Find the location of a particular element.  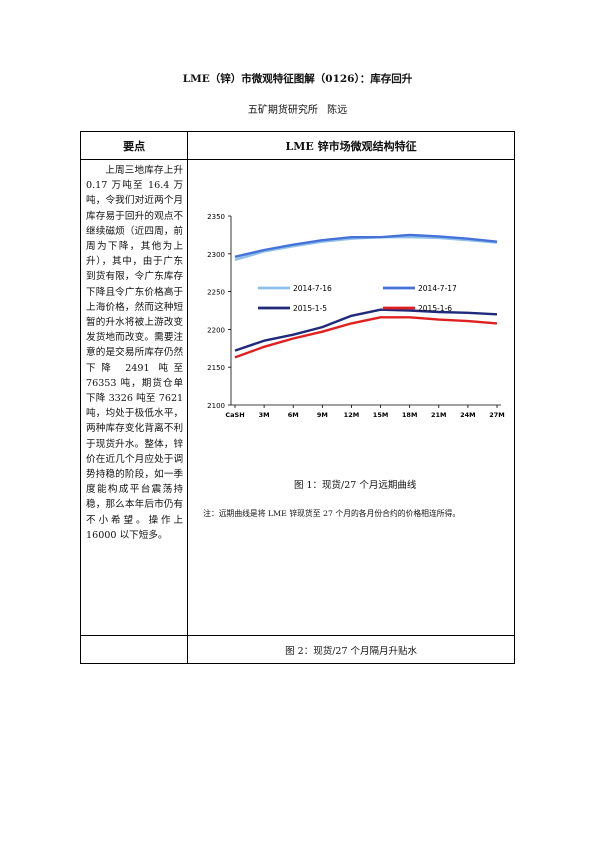

x-tick-label: 24M is located at coordinates (468, 414).